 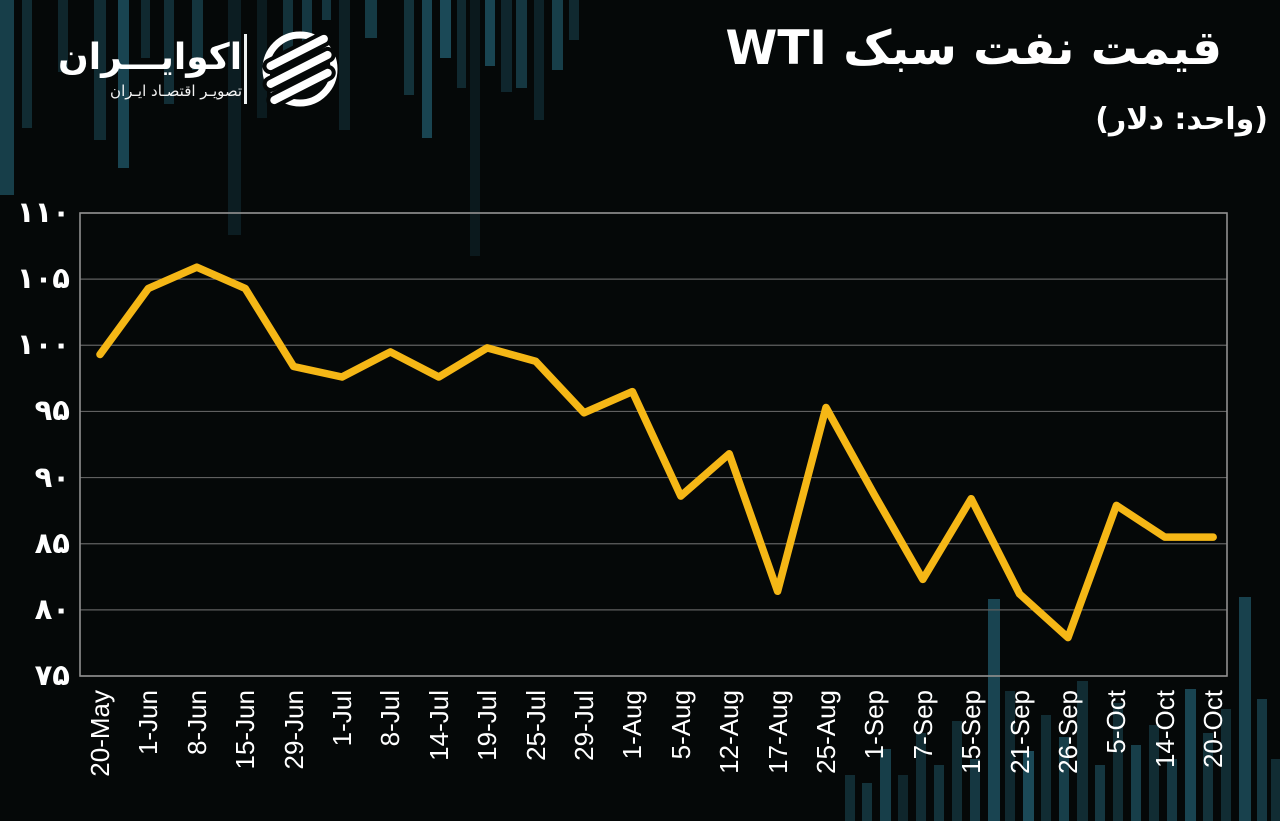 What do you see at coordinates (1019, 732) in the screenshot?
I see `x-axis-tick-label: 21-Sep` at bounding box center [1019, 732].